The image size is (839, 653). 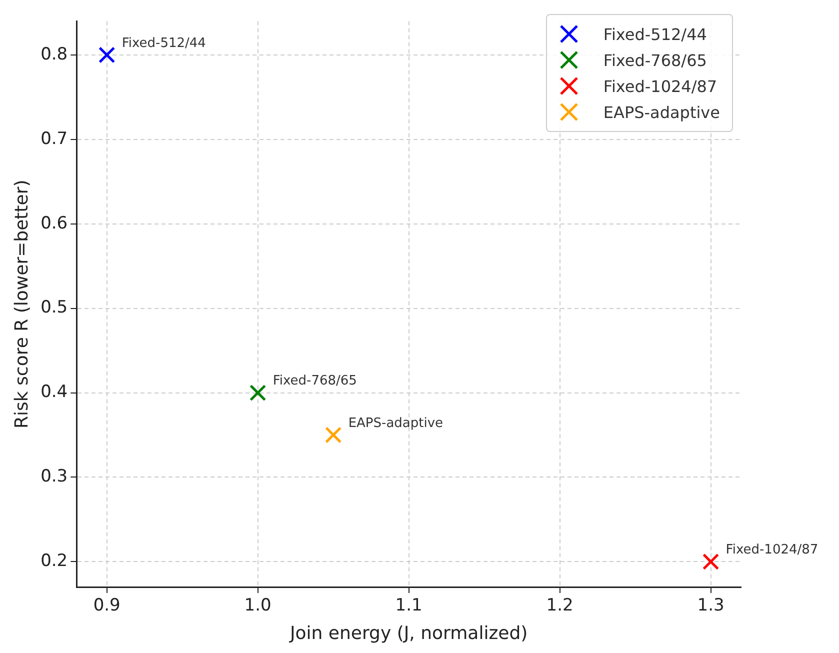 What do you see at coordinates (106, 606) in the screenshot?
I see `x-tick-label: 0.9` at bounding box center [106, 606].